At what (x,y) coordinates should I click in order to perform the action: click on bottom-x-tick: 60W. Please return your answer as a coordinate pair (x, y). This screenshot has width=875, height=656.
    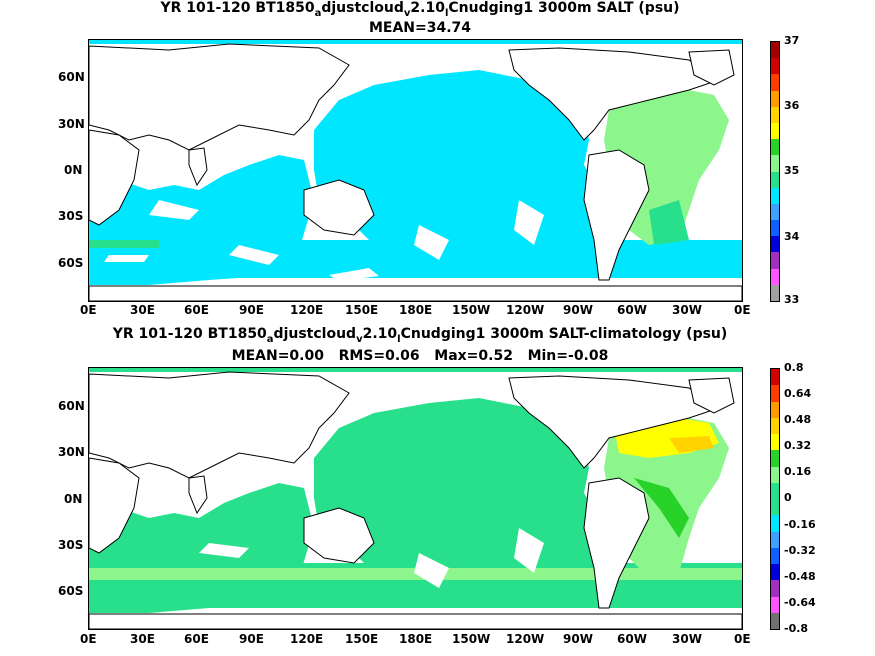
    Looking at the image, I should click on (632, 639).